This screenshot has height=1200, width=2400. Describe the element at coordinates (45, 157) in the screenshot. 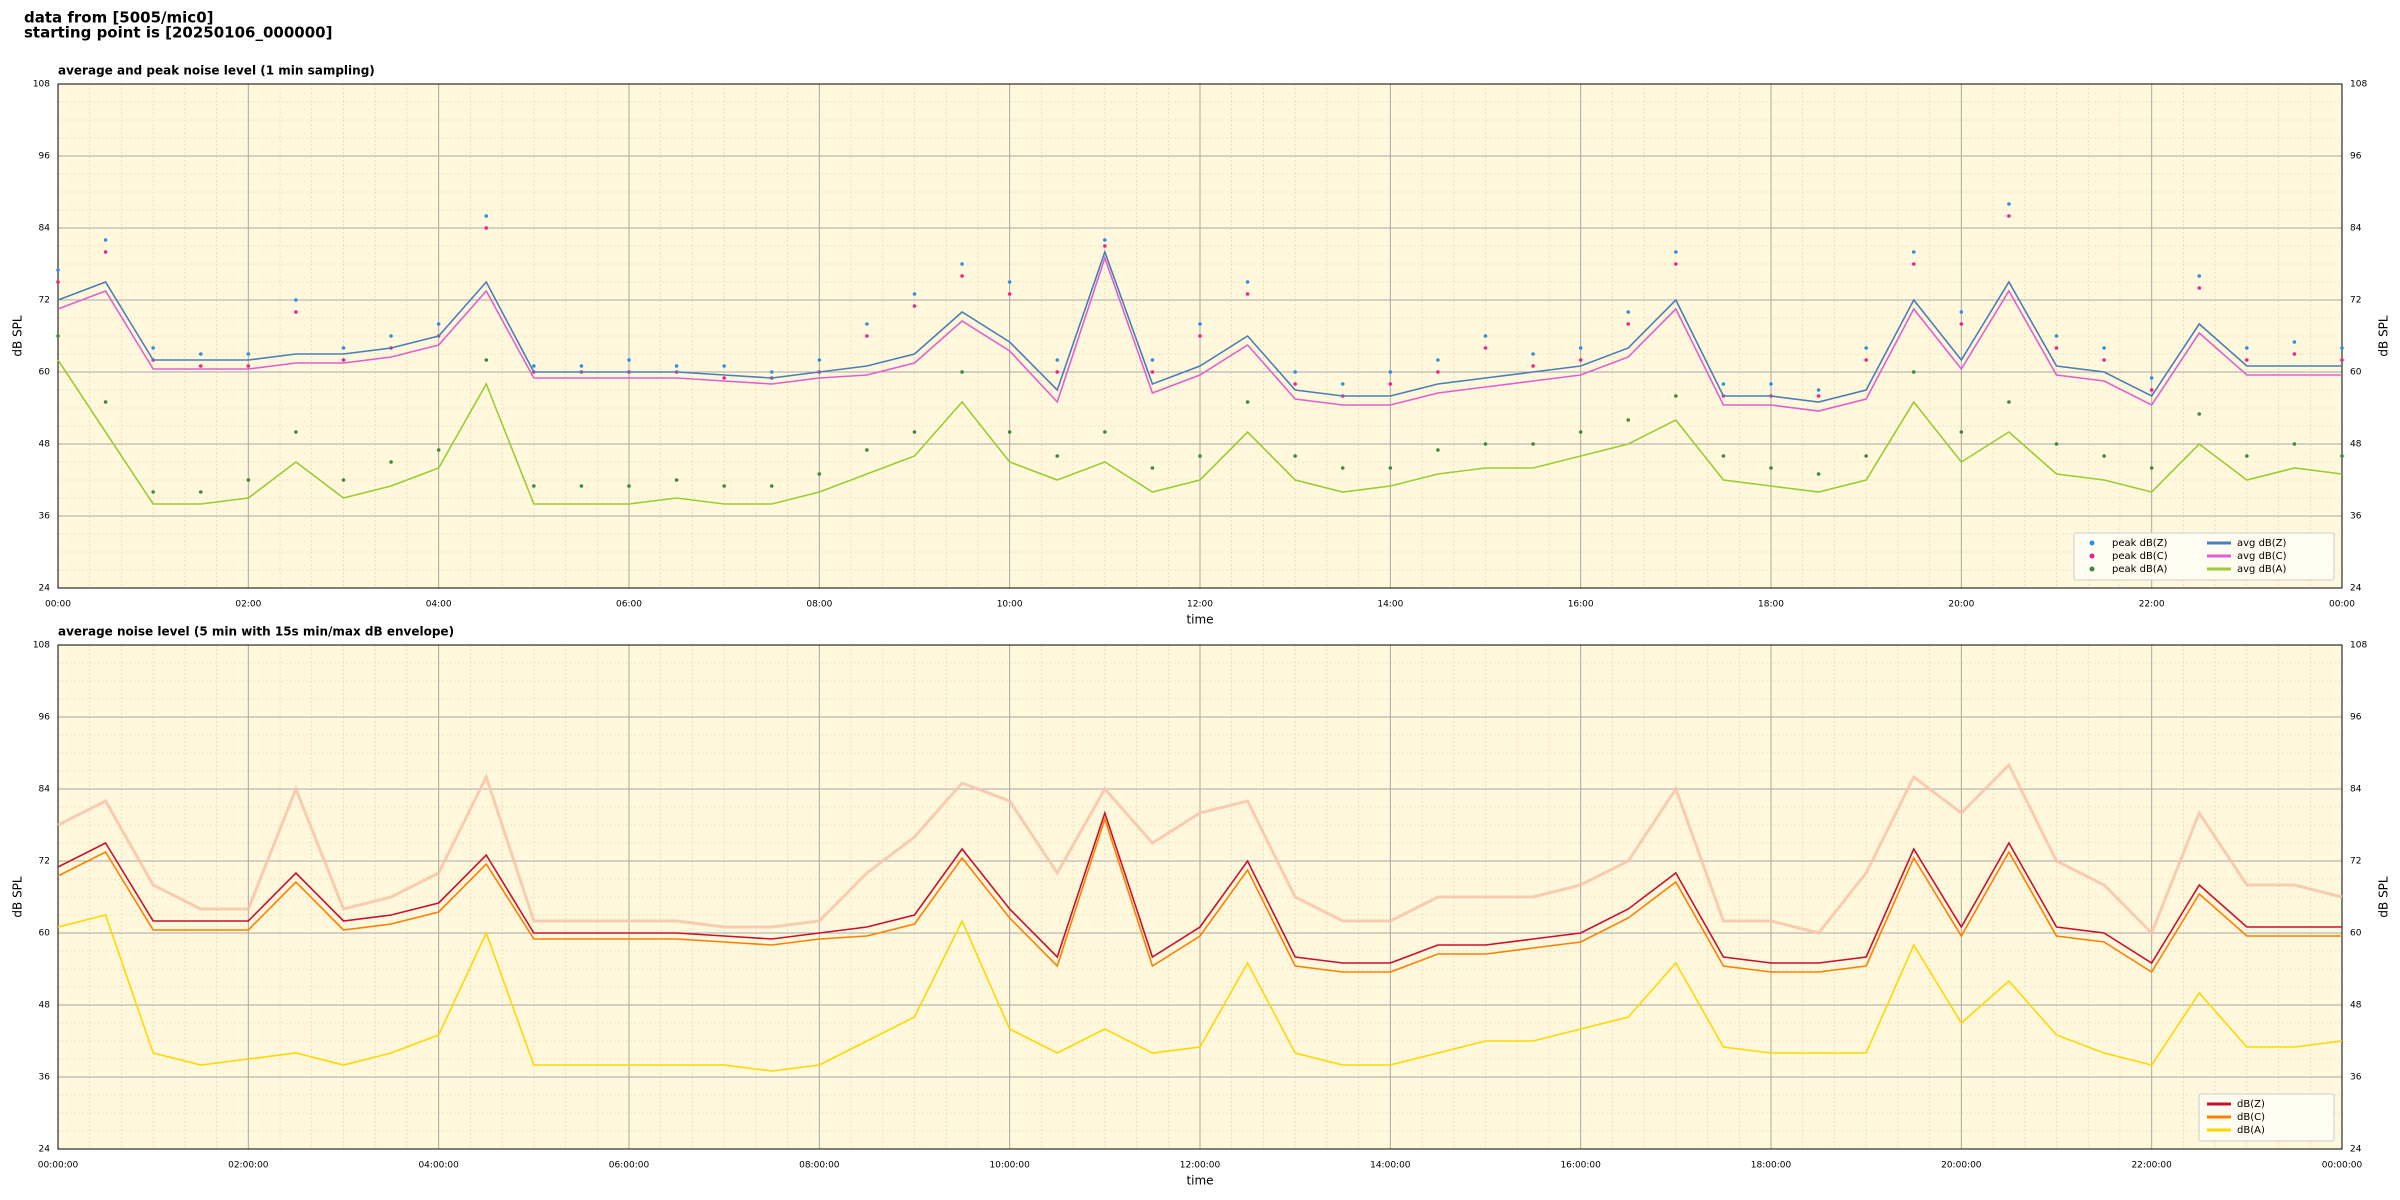

I see `y-tick-label: 96` at that location.